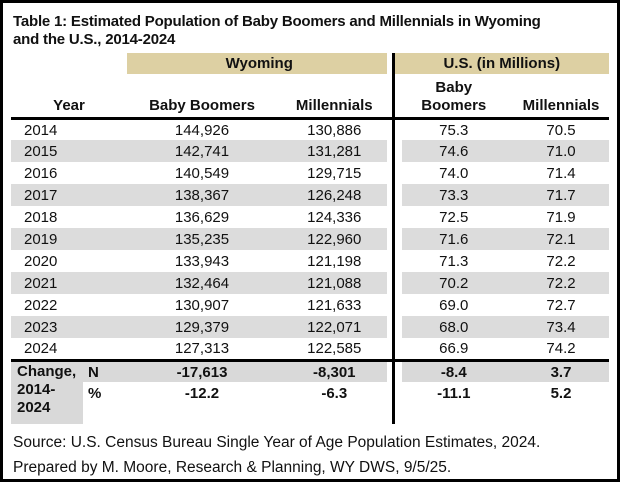 The height and width of the screenshot is (482, 620). Describe the element at coordinates (335, 97) in the screenshot. I see `column-header-wy-millennials: Millennials` at that location.